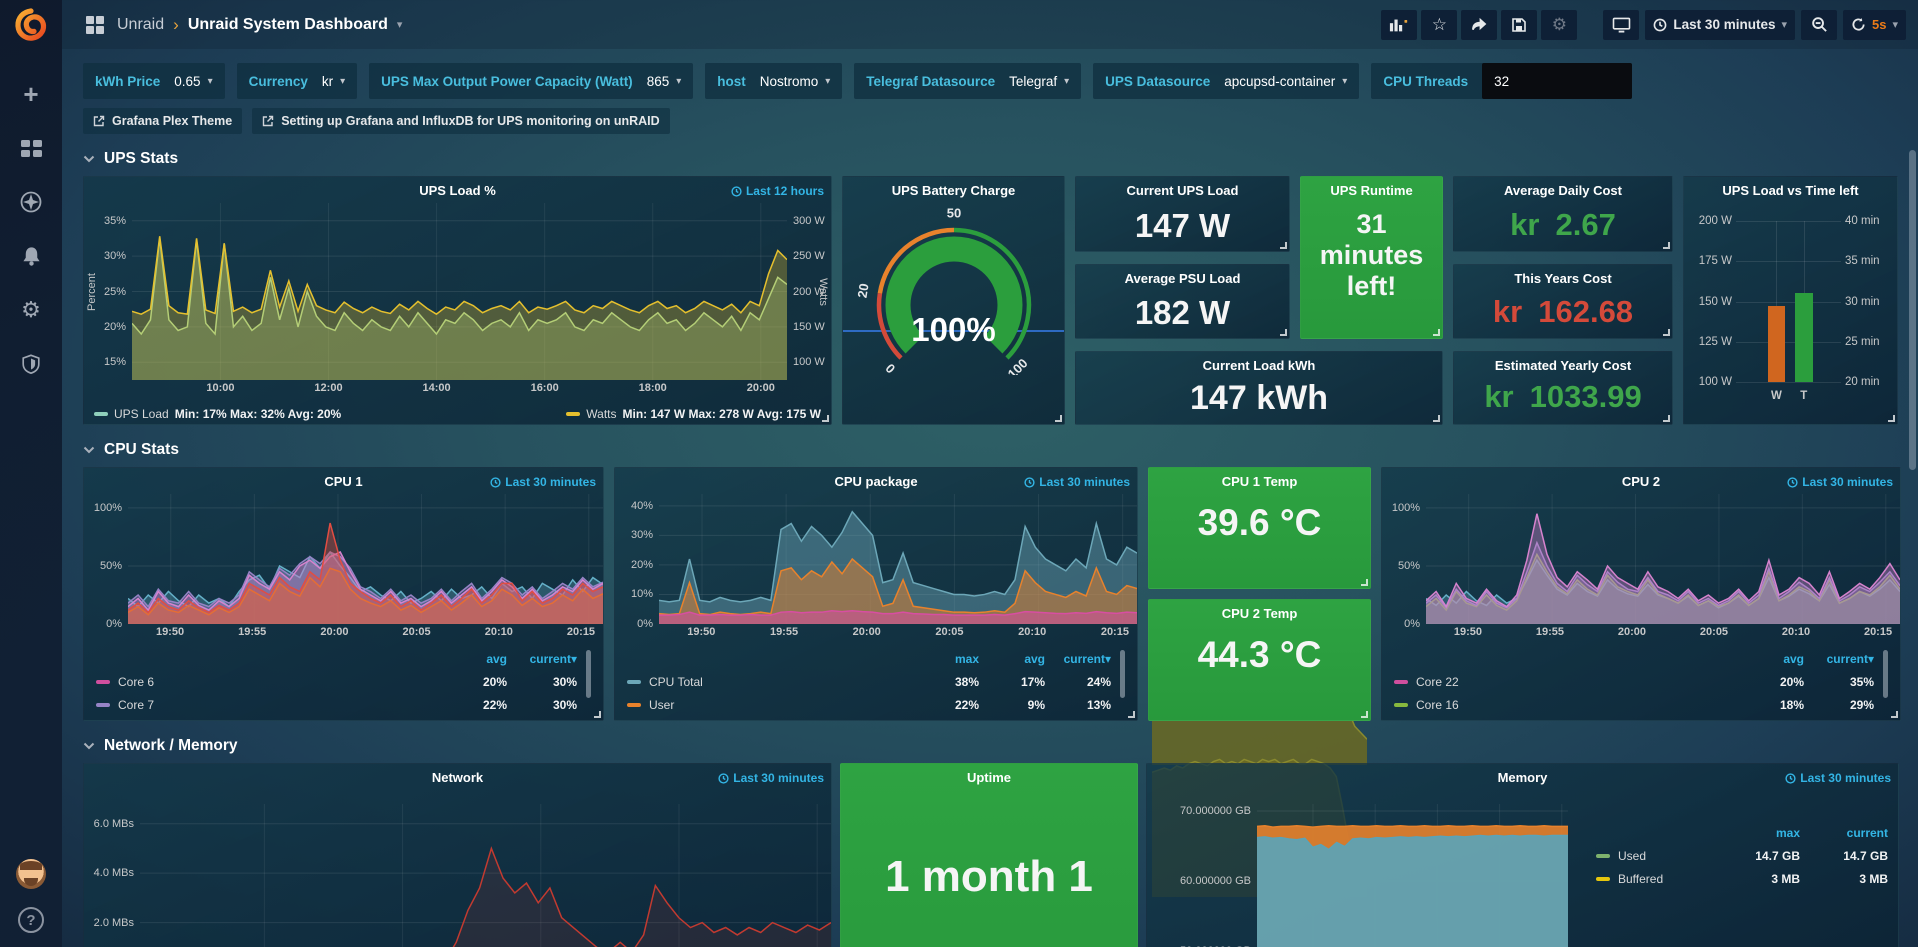 The height and width of the screenshot is (947, 1918). What do you see at coordinates (1654, 879) in the screenshot?
I see `legend-series: Buffered` at bounding box center [1654, 879].